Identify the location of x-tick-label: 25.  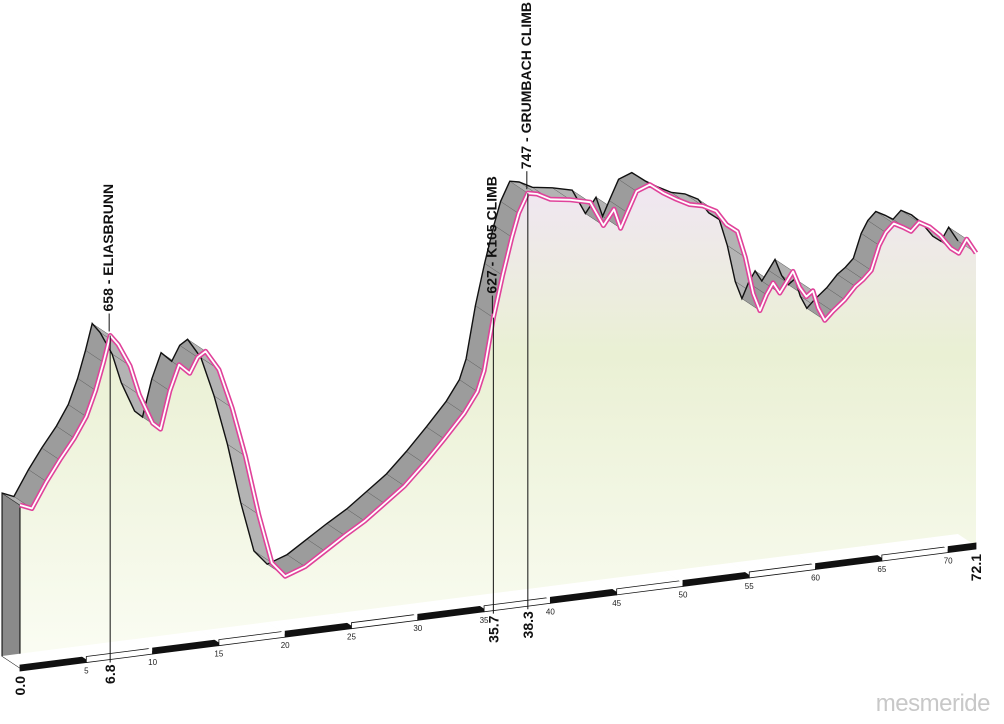
(351, 637).